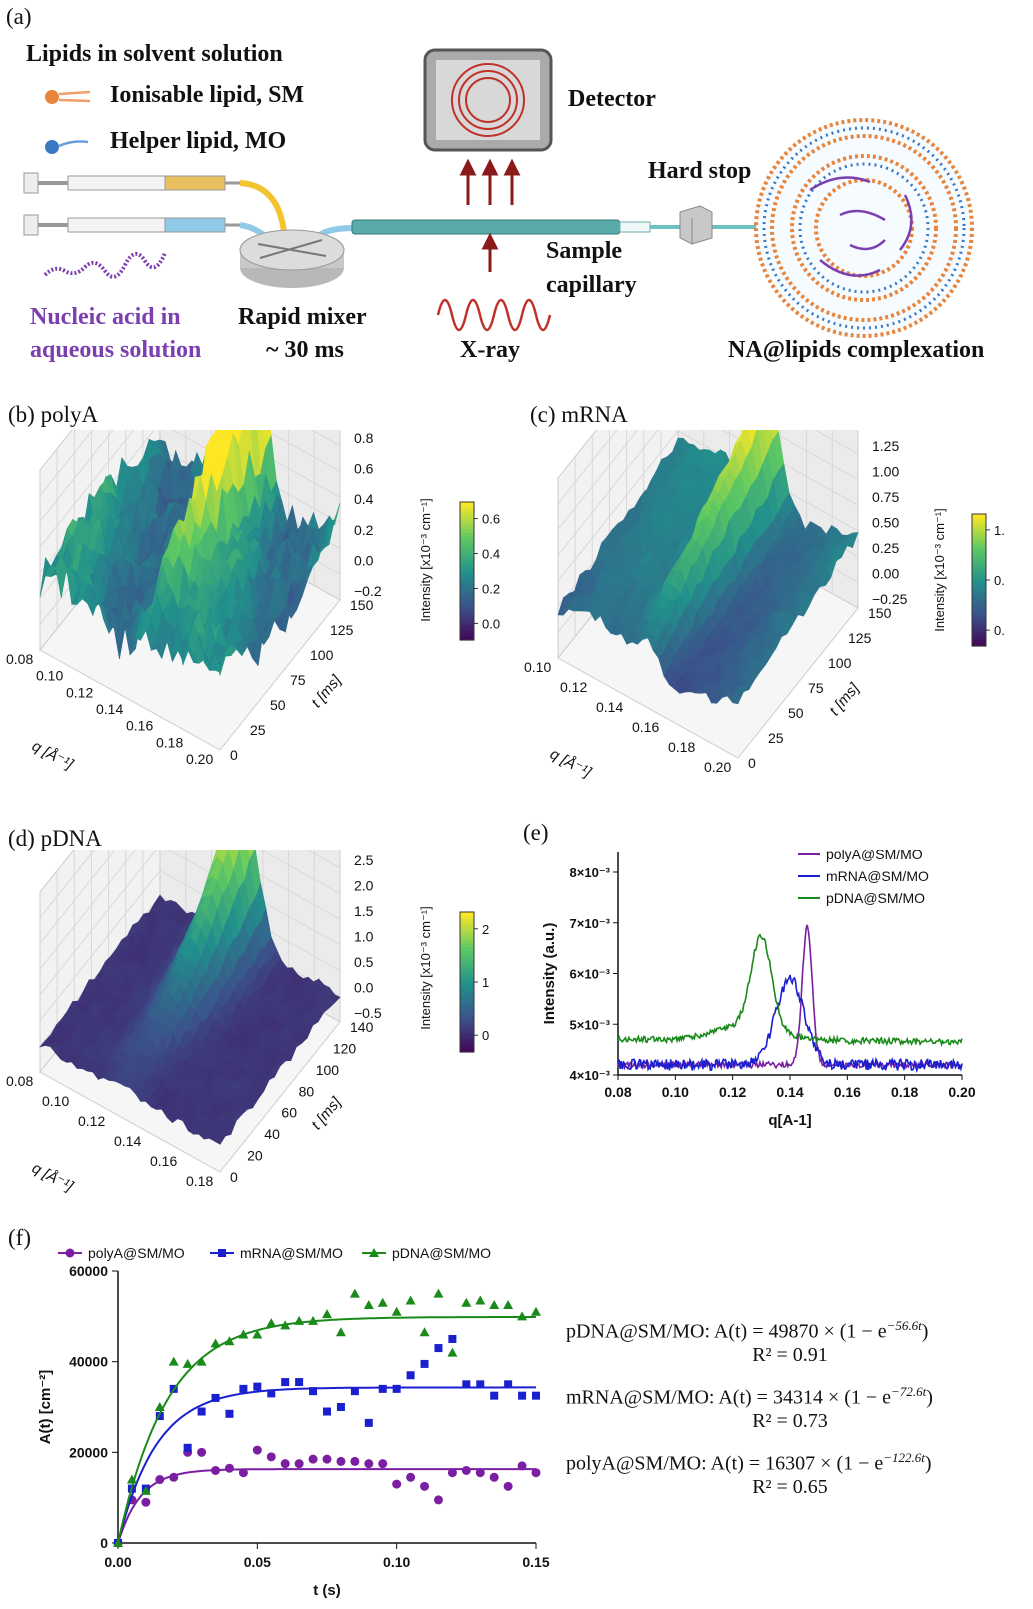 Image resolution: width=1033 pixels, height=1609 pixels. What do you see at coordinates (490, 215) in the screenshot?
I see `scatter-arrows-icon` at bounding box center [490, 215].